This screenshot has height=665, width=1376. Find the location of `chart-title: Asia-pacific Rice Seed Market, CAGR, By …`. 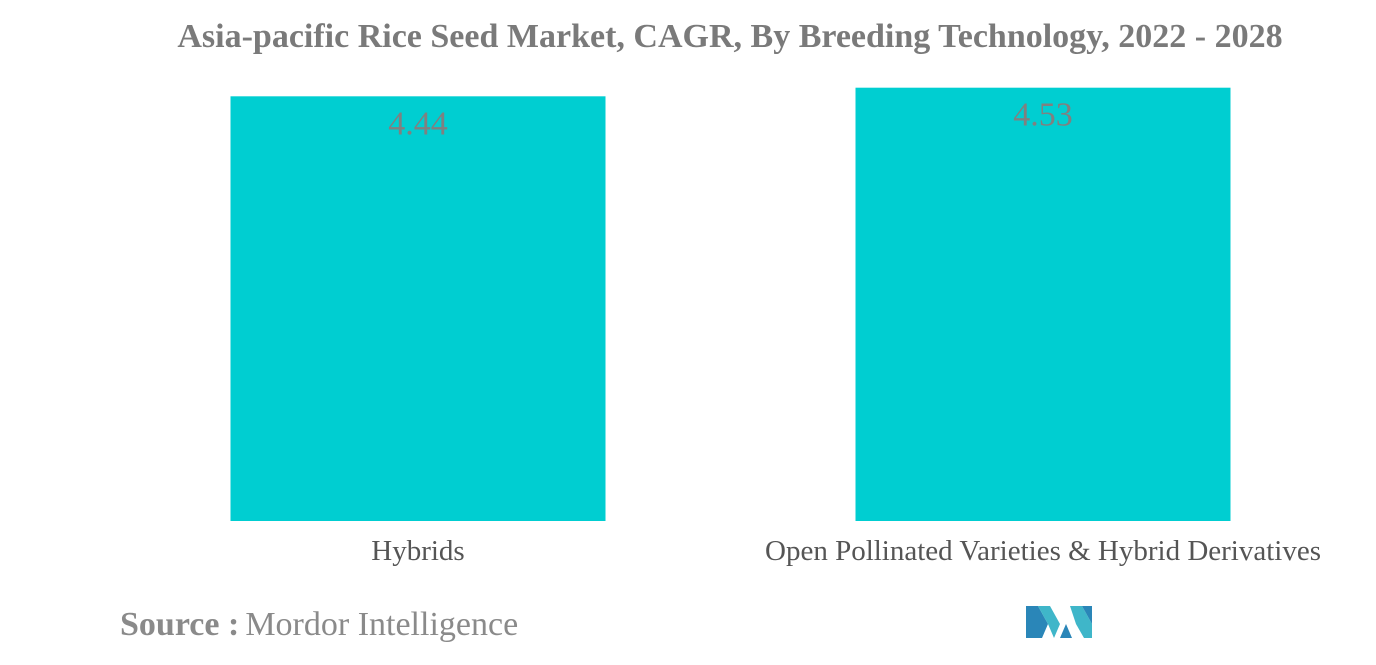

chart-title: Asia-pacific Rice Seed Market, CAGR, By … is located at coordinates (730, 36).